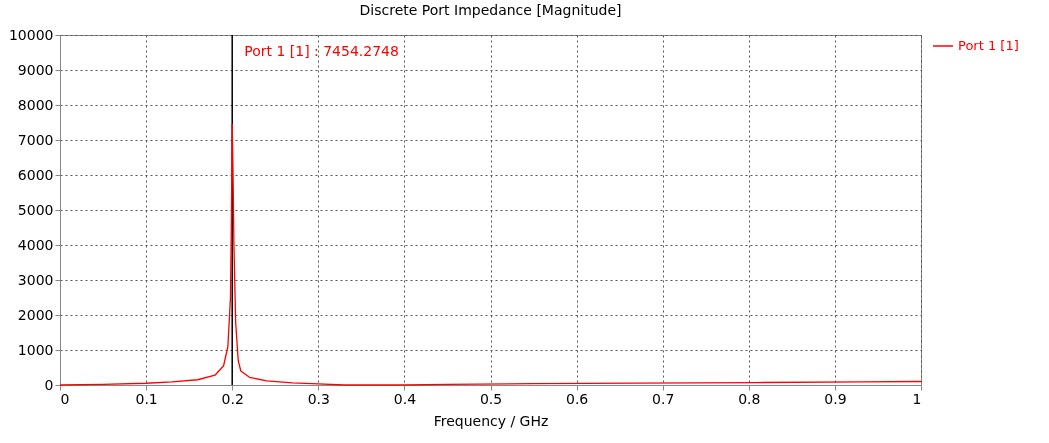 This screenshot has width=1049, height=443. What do you see at coordinates (405, 398) in the screenshot?
I see `x-tick-label: 0.4` at bounding box center [405, 398].